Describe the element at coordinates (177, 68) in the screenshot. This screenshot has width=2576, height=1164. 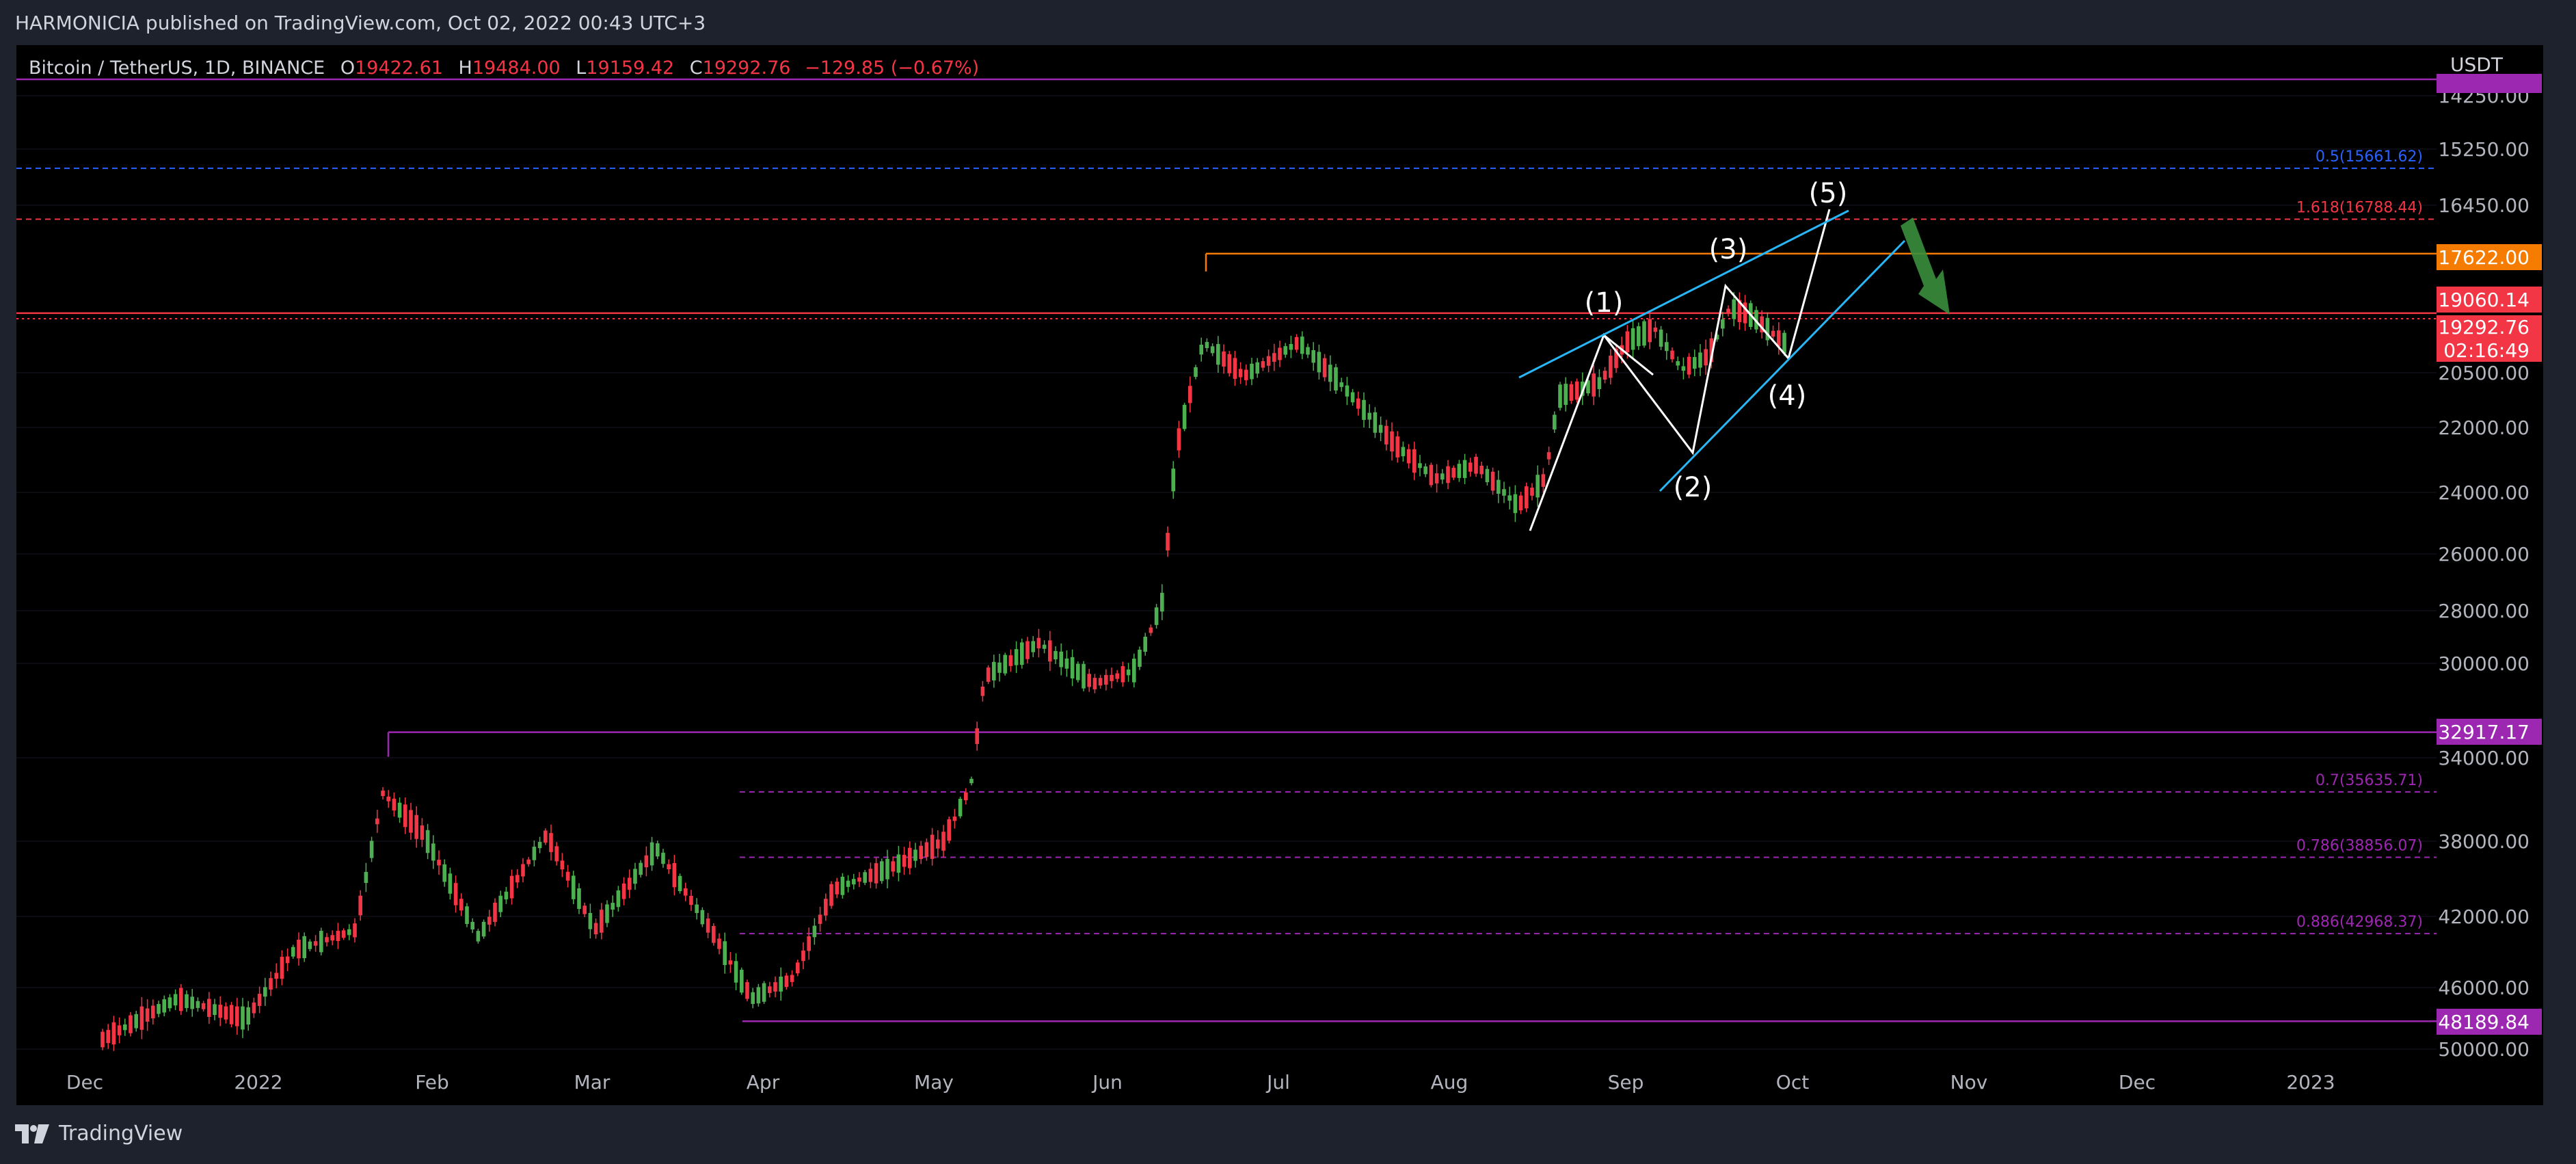
I see `symbol-label: Bitcoin / TetherUS, 1D, BINANCE` at that location.